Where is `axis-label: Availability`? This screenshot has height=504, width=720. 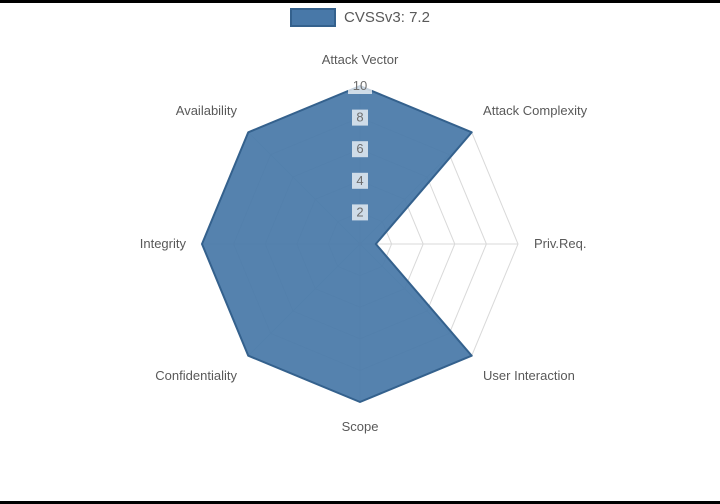 axis-label: Availability is located at coordinates (207, 110).